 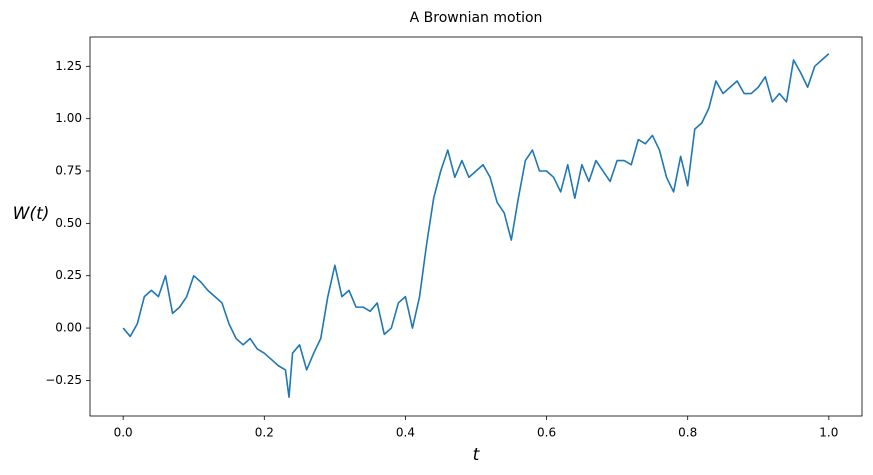 I want to click on y-axis-label: W(t), so click(x=31, y=214).